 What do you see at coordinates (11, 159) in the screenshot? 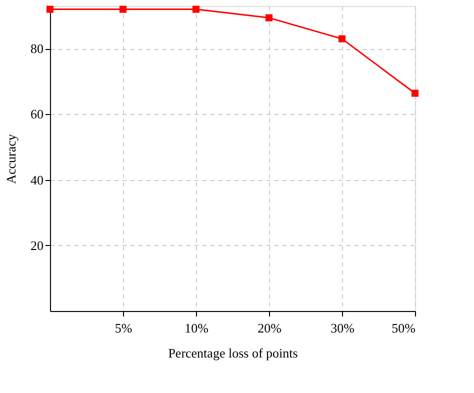
I see `y-axis-title: Accuracy` at bounding box center [11, 159].